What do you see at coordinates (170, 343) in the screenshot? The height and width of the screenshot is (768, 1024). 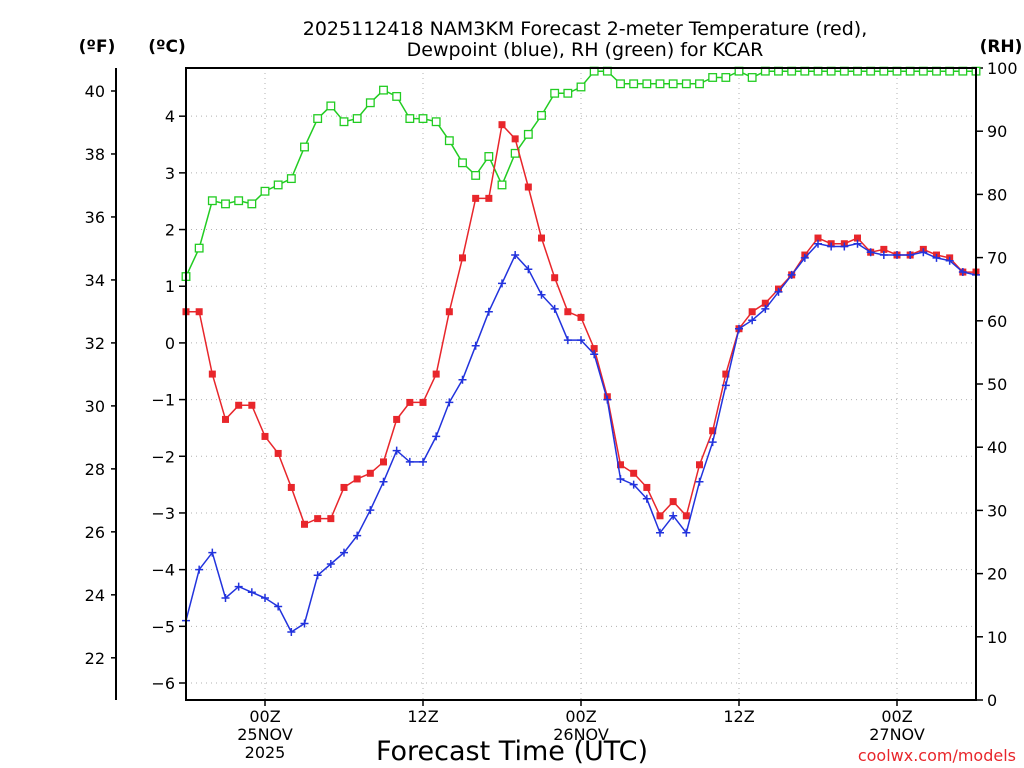 I see `celsius-tick-label: 0` at bounding box center [170, 343].